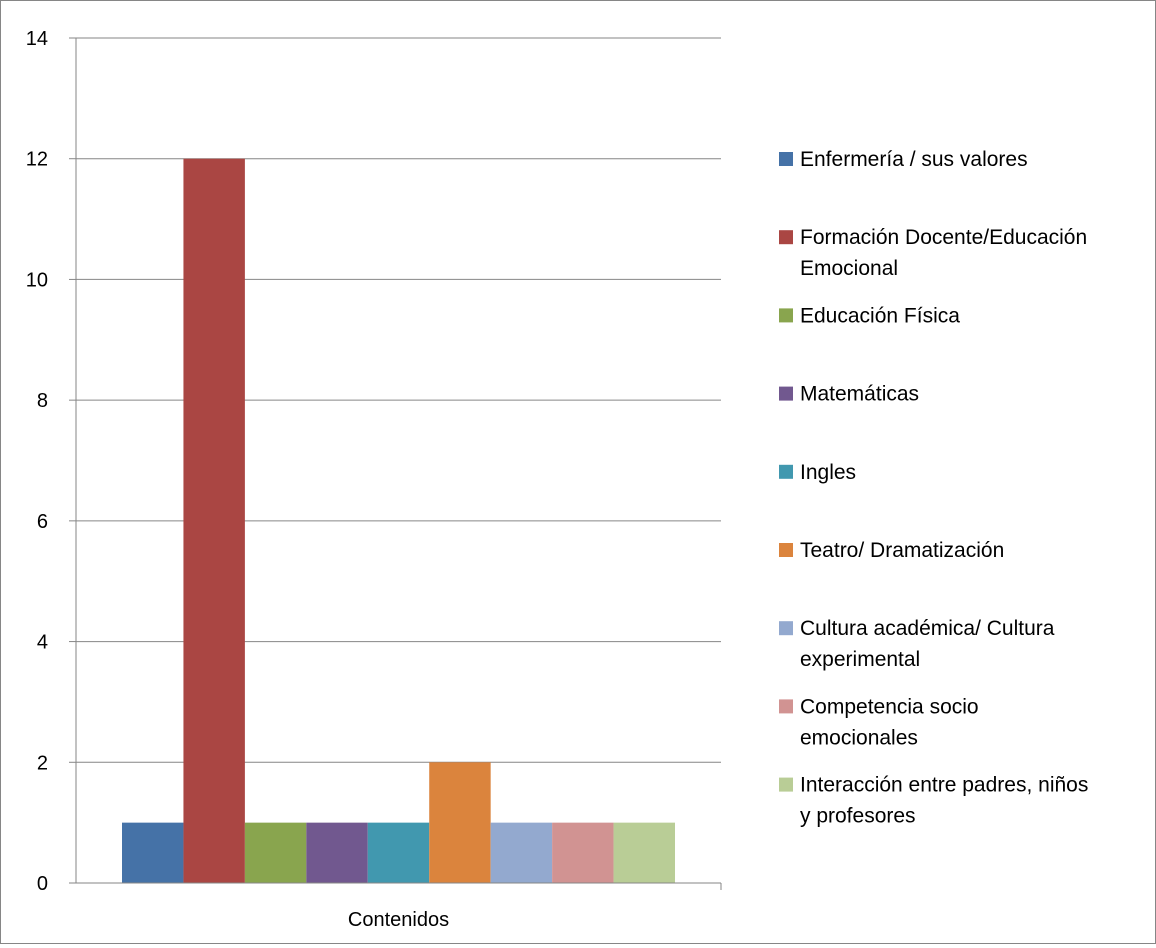  What do you see at coordinates (42, 522) in the screenshot?
I see `y-tick-label: 6` at bounding box center [42, 522].